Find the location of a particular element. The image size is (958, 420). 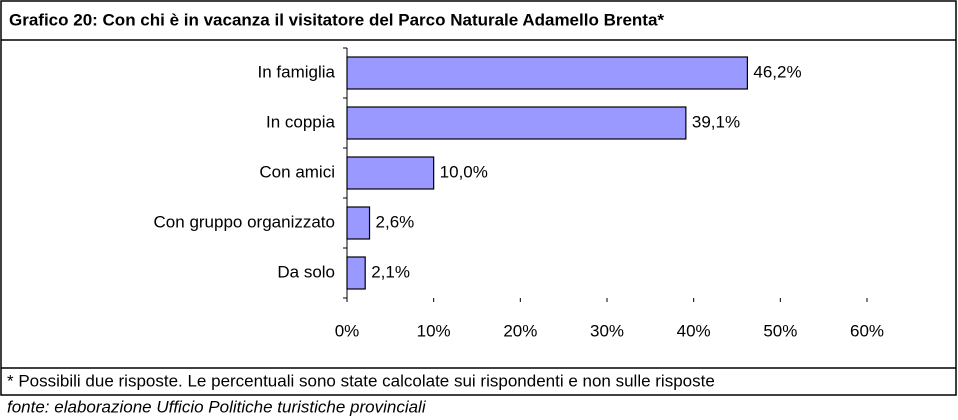

value-label: 2,1% is located at coordinates (390, 271).